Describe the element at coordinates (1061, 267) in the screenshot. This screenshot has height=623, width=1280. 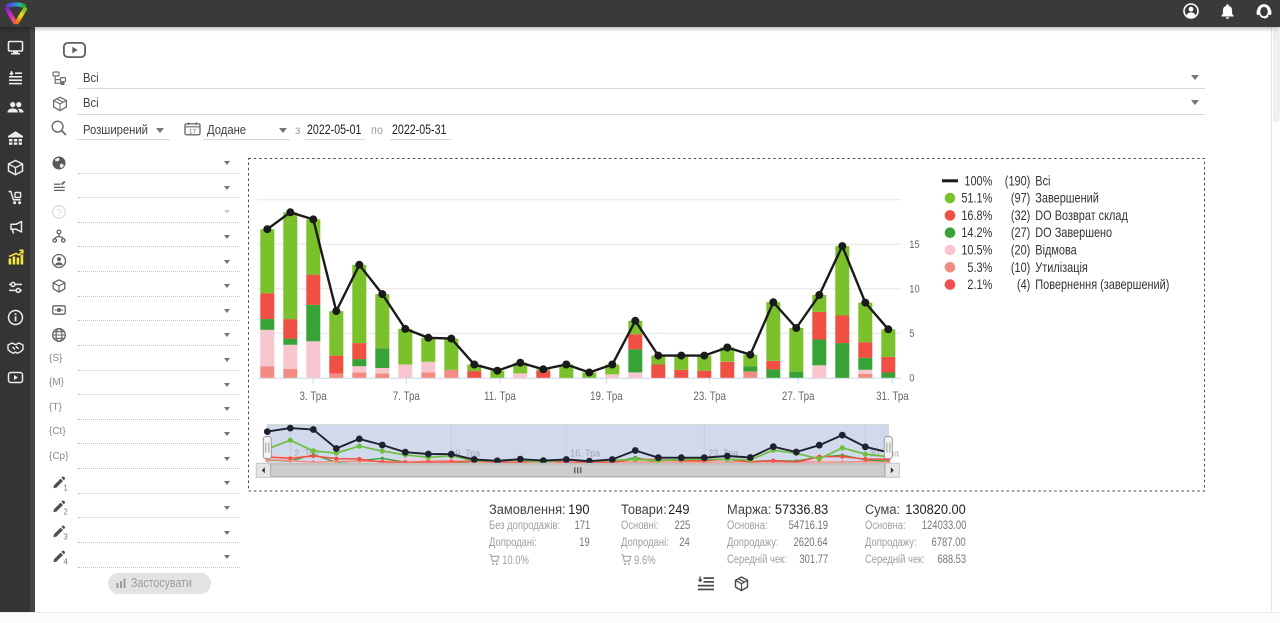
I see `svg-text: Утилізація` at that location.